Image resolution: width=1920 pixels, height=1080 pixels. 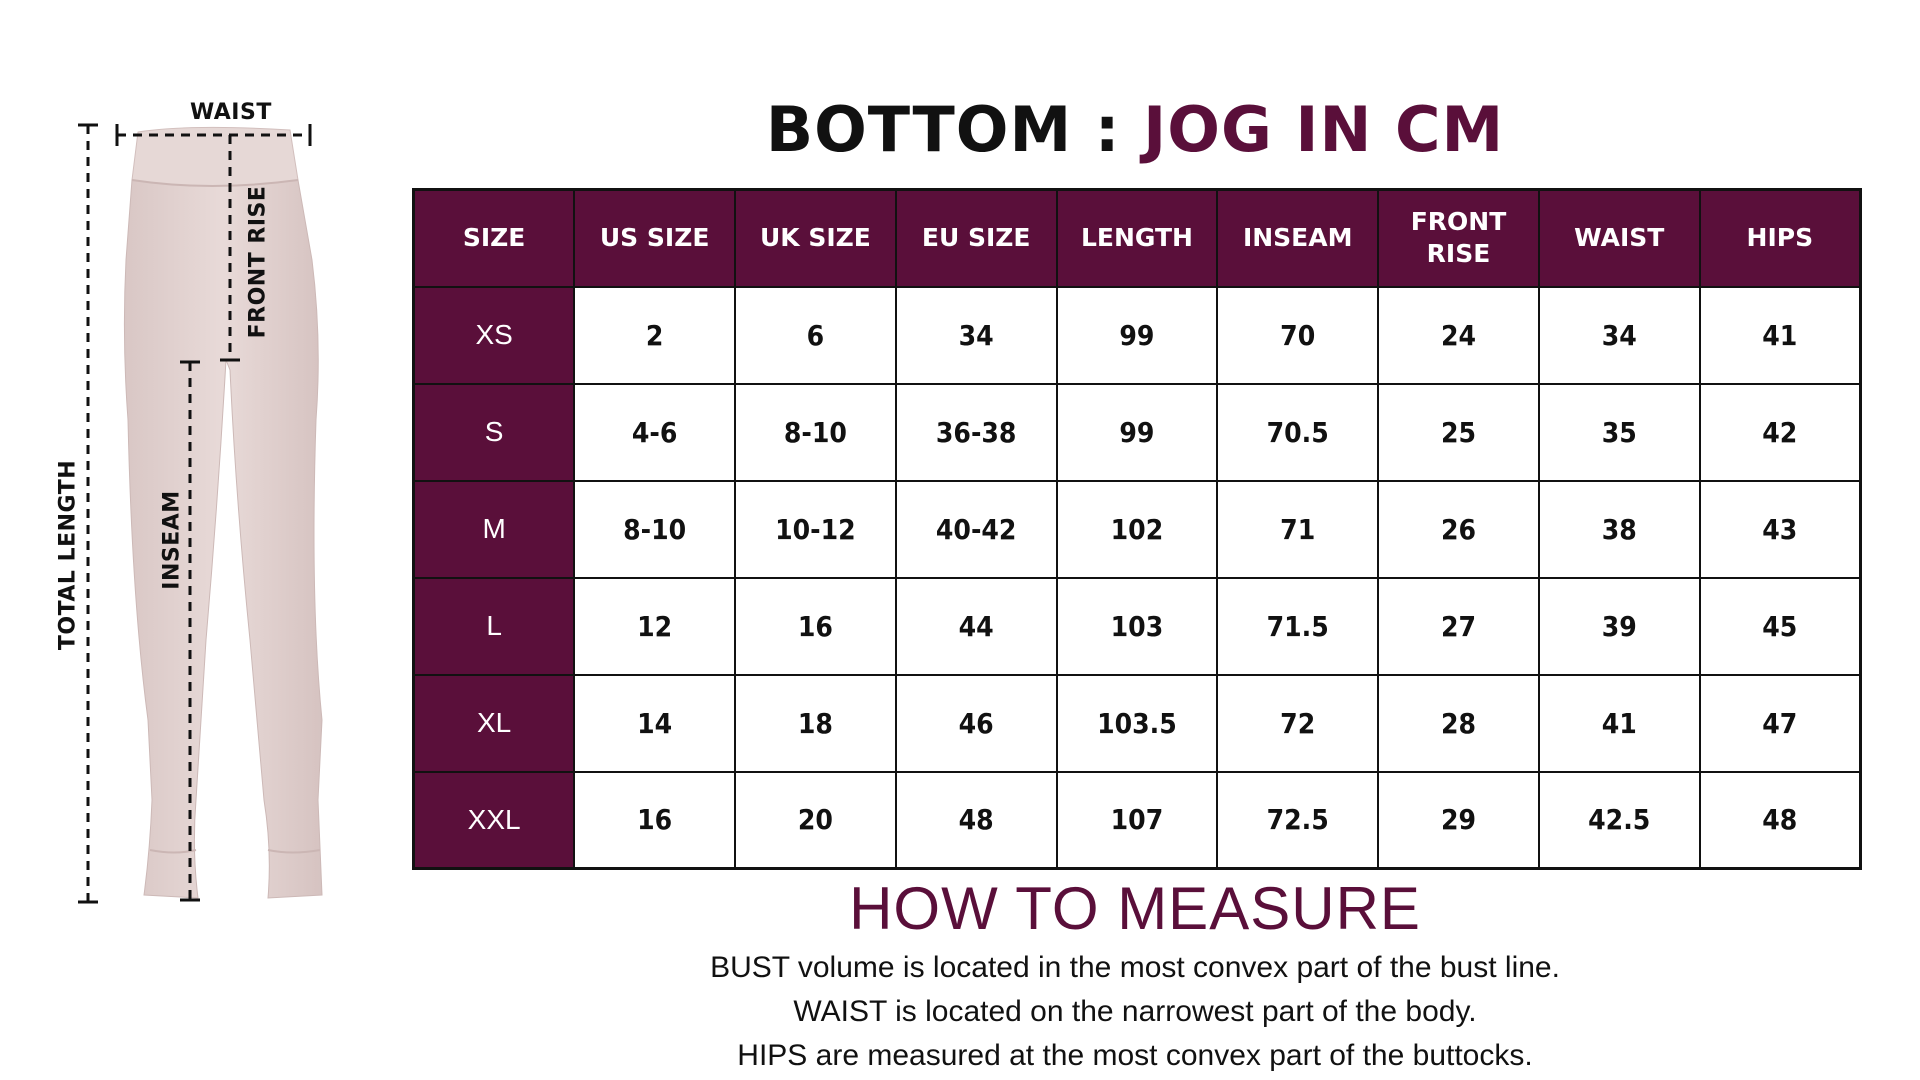 I want to click on header-hips: HIPS, so click(x=1780, y=238).